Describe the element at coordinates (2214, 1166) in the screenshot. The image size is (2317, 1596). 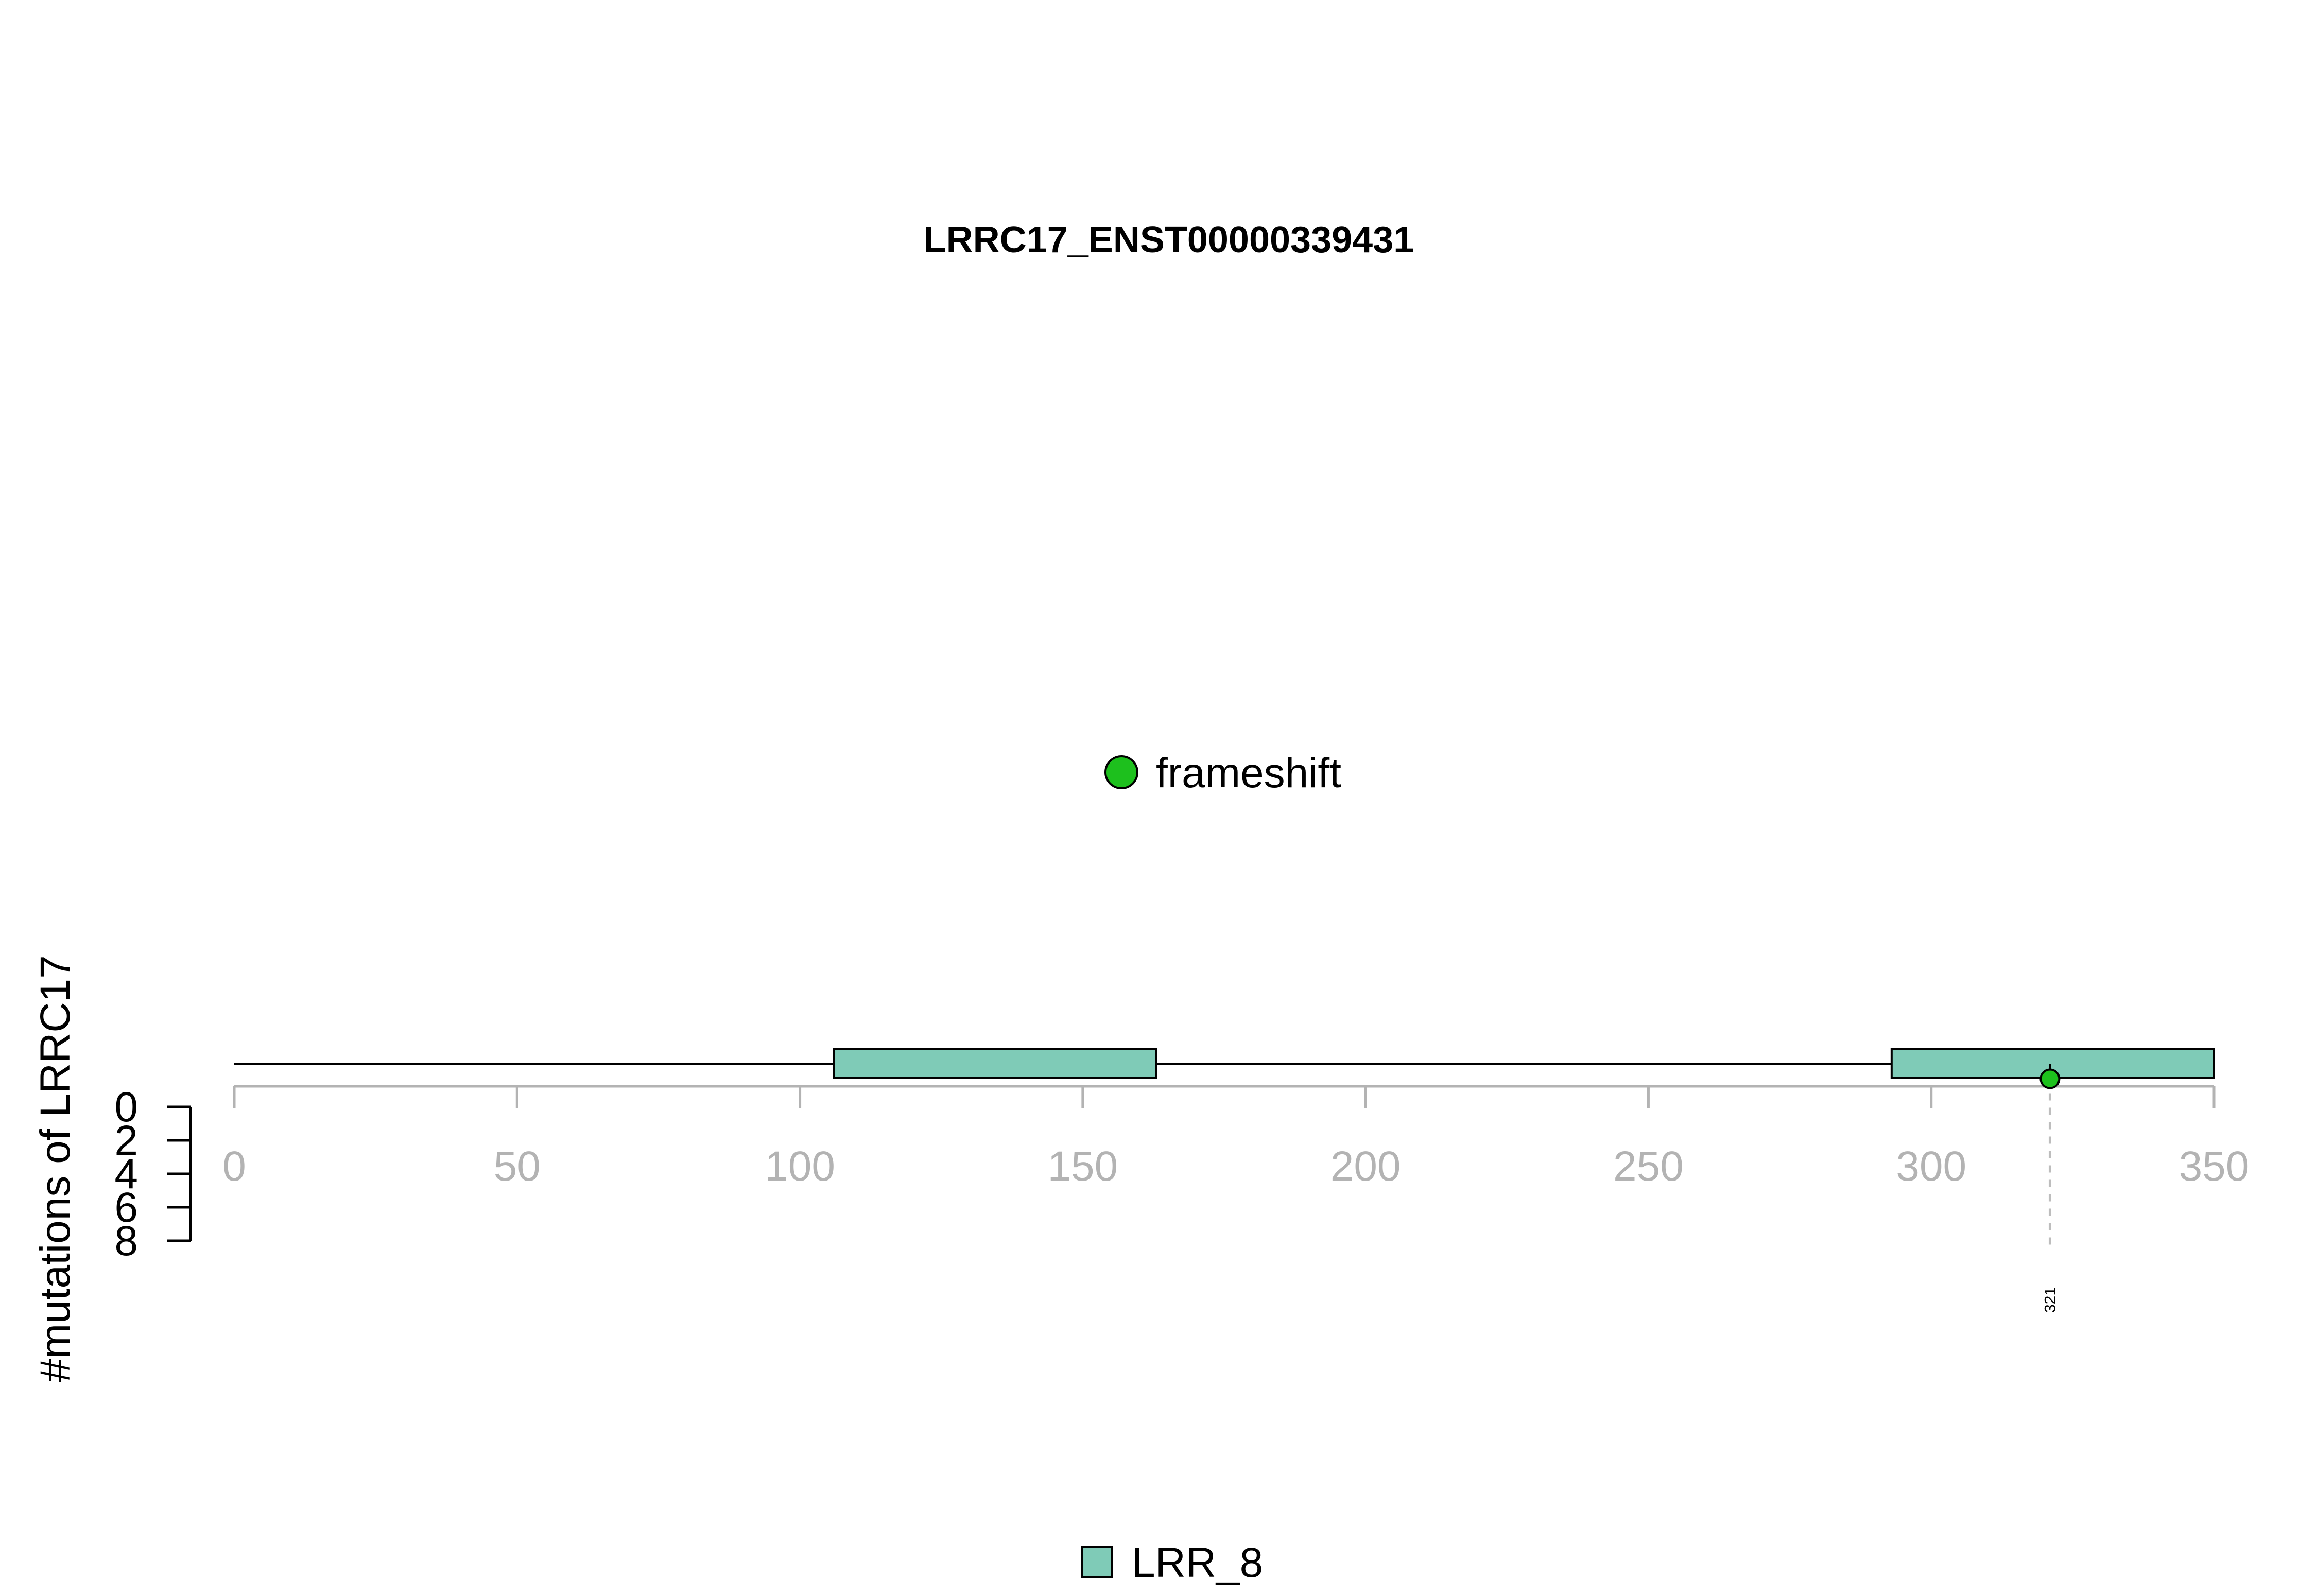
I see `x-tick-label: 350` at that location.